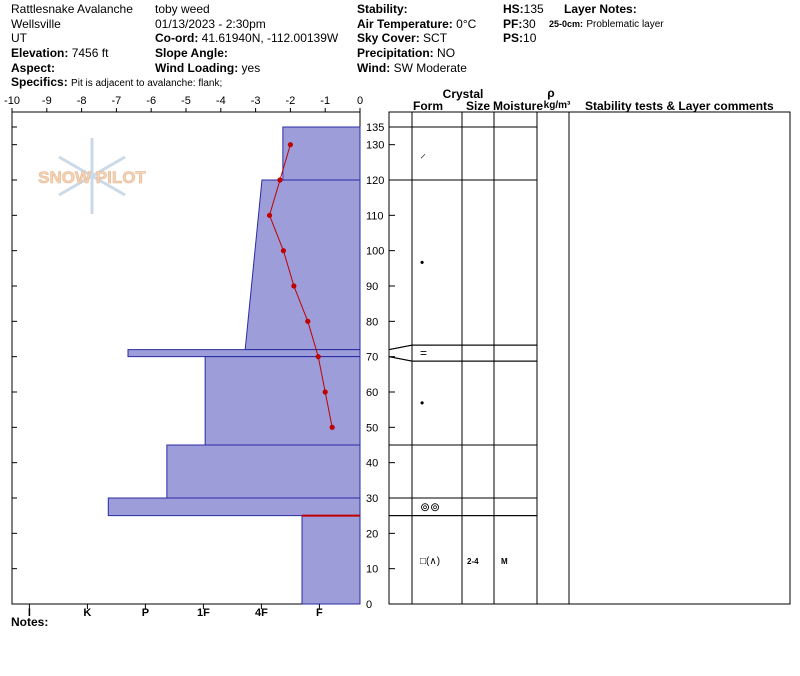 Image resolution: width=800 pixels, height=676 pixels. What do you see at coordinates (550, 93) in the screenshot?
I see `table-header: ρ` at bounding box center [550, 93].